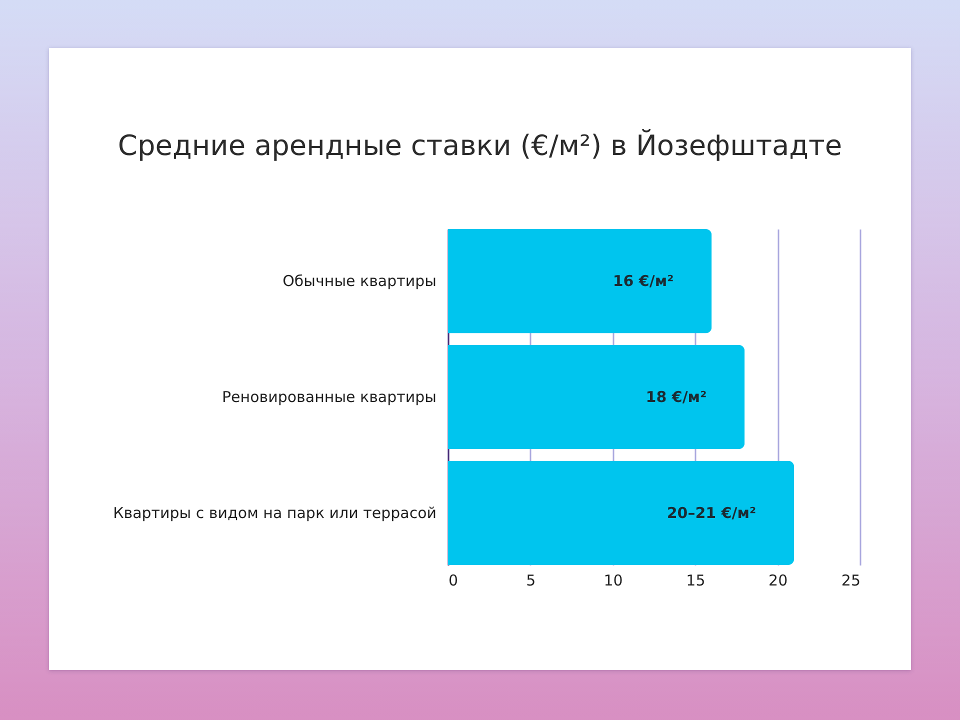 Image resolution: width=960 pixels, height=720 pixels. What do you see at coordinates (643, 281) in the screenshot?
I see `data-label: 16 €/м²` at bounding box center [643, 281].